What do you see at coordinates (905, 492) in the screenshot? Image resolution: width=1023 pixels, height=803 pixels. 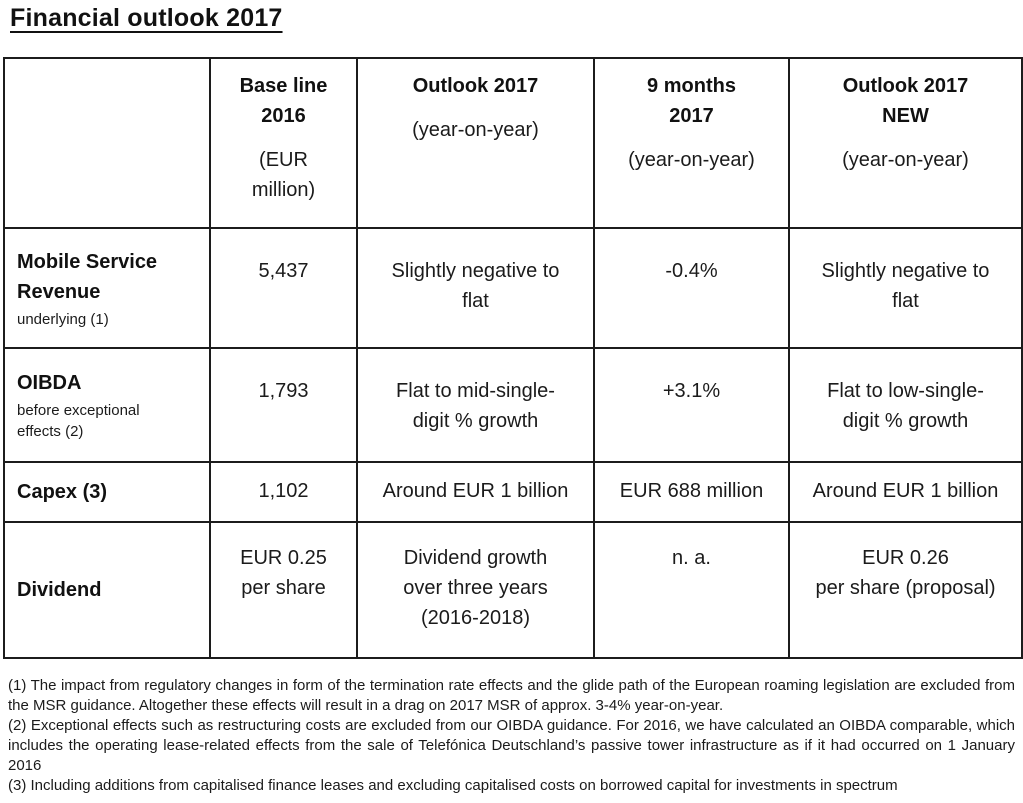 I see `cell-outlook-new: Around EUR 1 billion` at bounding box center [905, 492].